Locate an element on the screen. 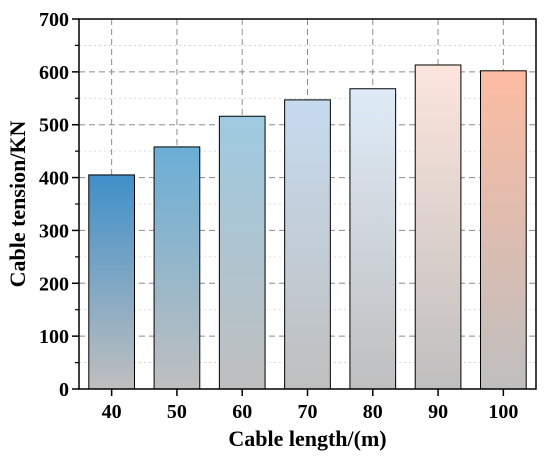  x-tick-label: 40 is located at coordinates (112, 412).